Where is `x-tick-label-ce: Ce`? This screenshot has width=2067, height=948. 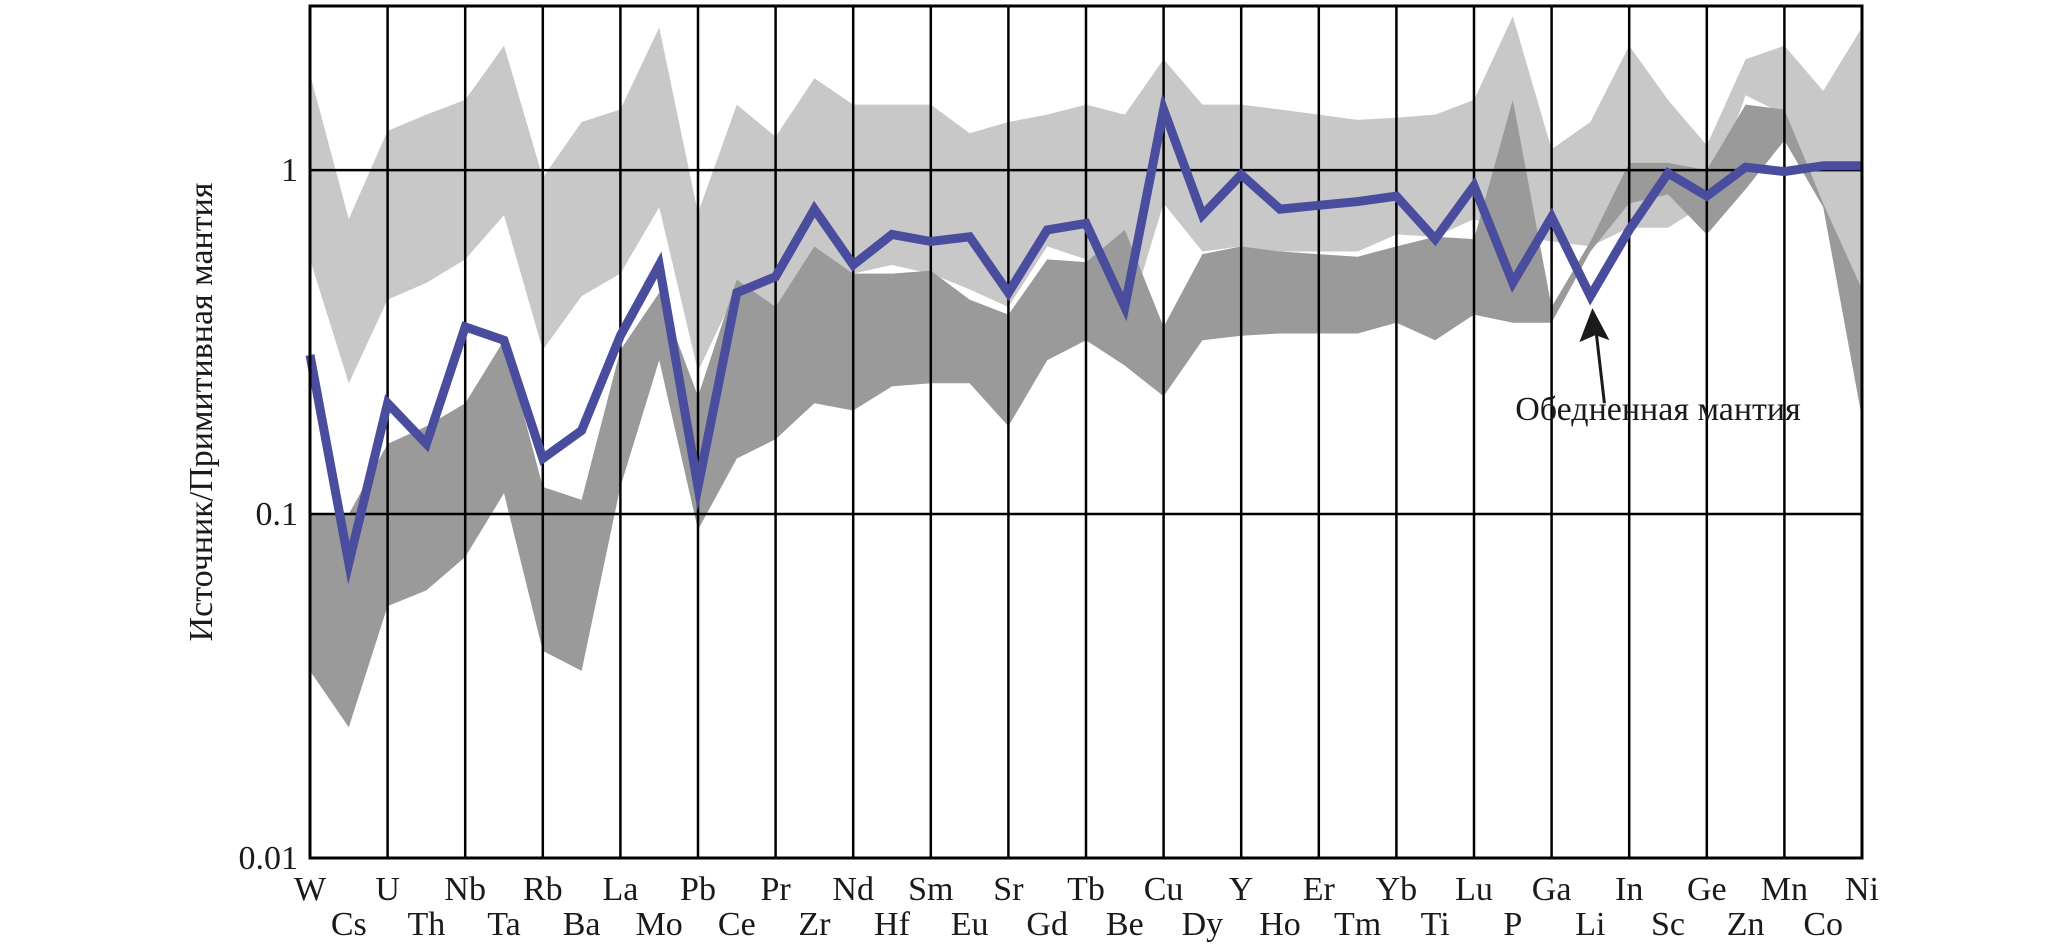
x-tick-label-ce: Ce is located at coordinates (737, 924).